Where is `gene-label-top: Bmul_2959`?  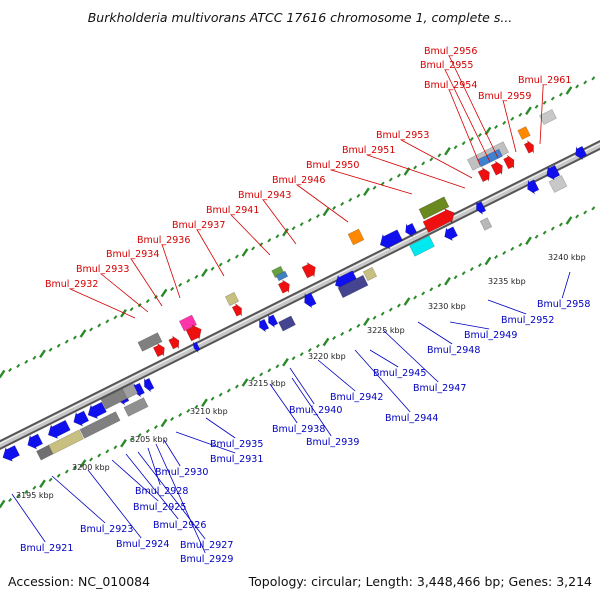
gene-label-top: Bmul_2959 is located at coordinates (504, 96).